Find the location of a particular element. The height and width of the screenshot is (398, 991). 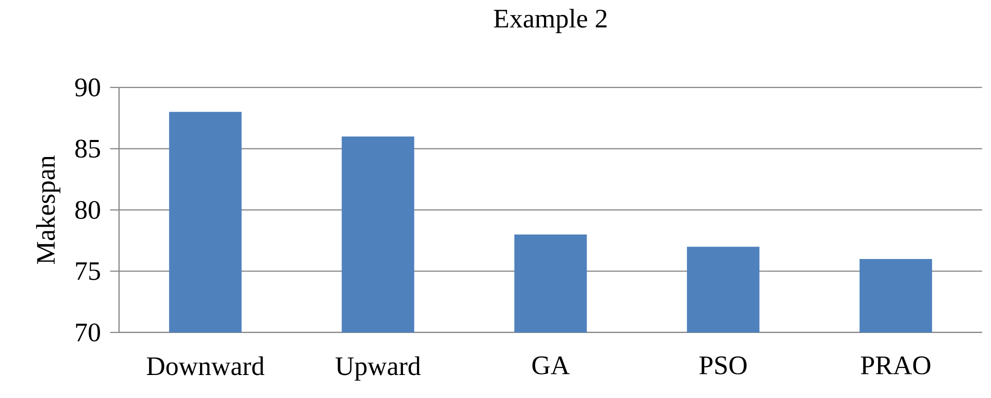

y-tick-label: 90 is located at coordinates (87, 87).